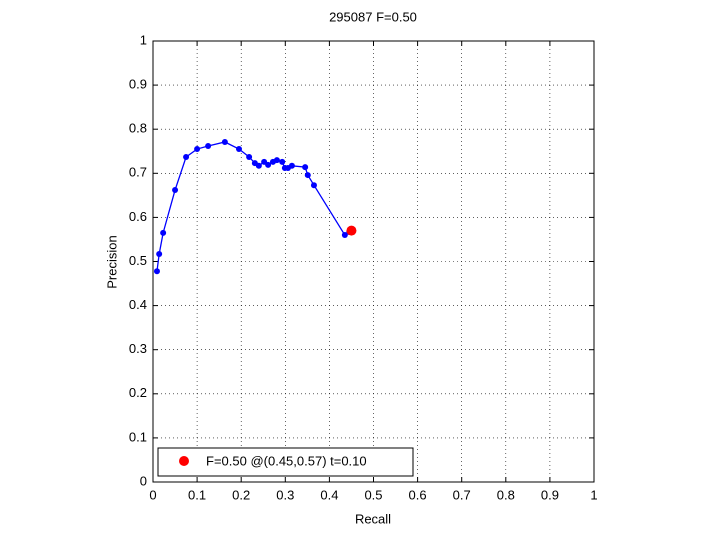  What do you see at coordinates (373, 518) in the screenshot?
I see `x-axis-label: Recall` at bounding box center [373, 518].